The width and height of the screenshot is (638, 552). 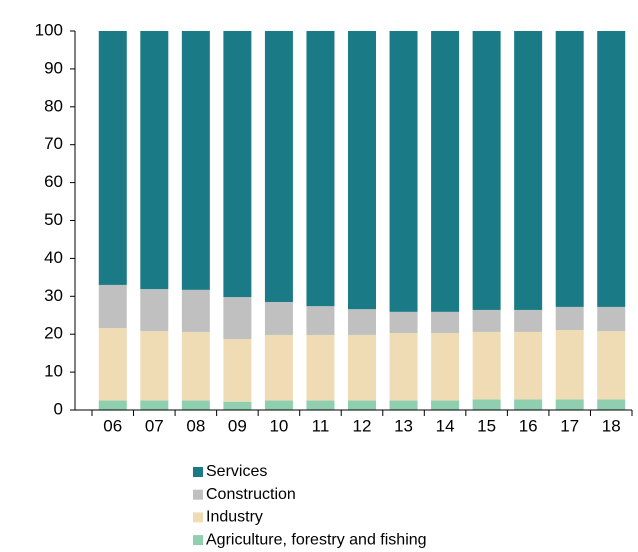 I want to click on x-tick-label: 11, so click(x=321, y=425).